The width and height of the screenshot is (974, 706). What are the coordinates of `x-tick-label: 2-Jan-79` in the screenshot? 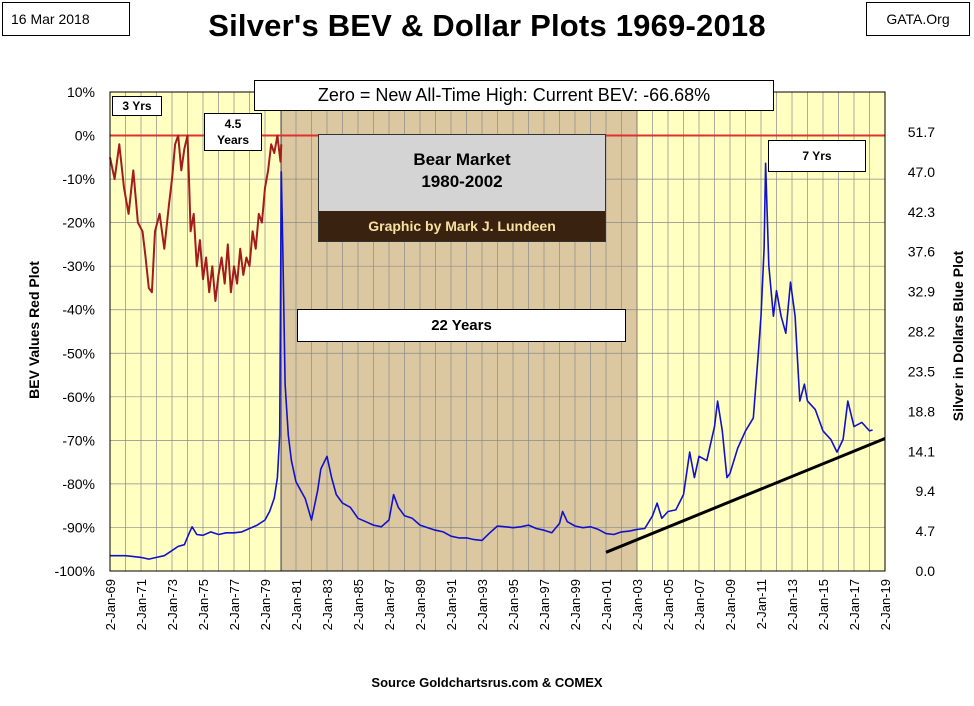 It's located at (265, 604).